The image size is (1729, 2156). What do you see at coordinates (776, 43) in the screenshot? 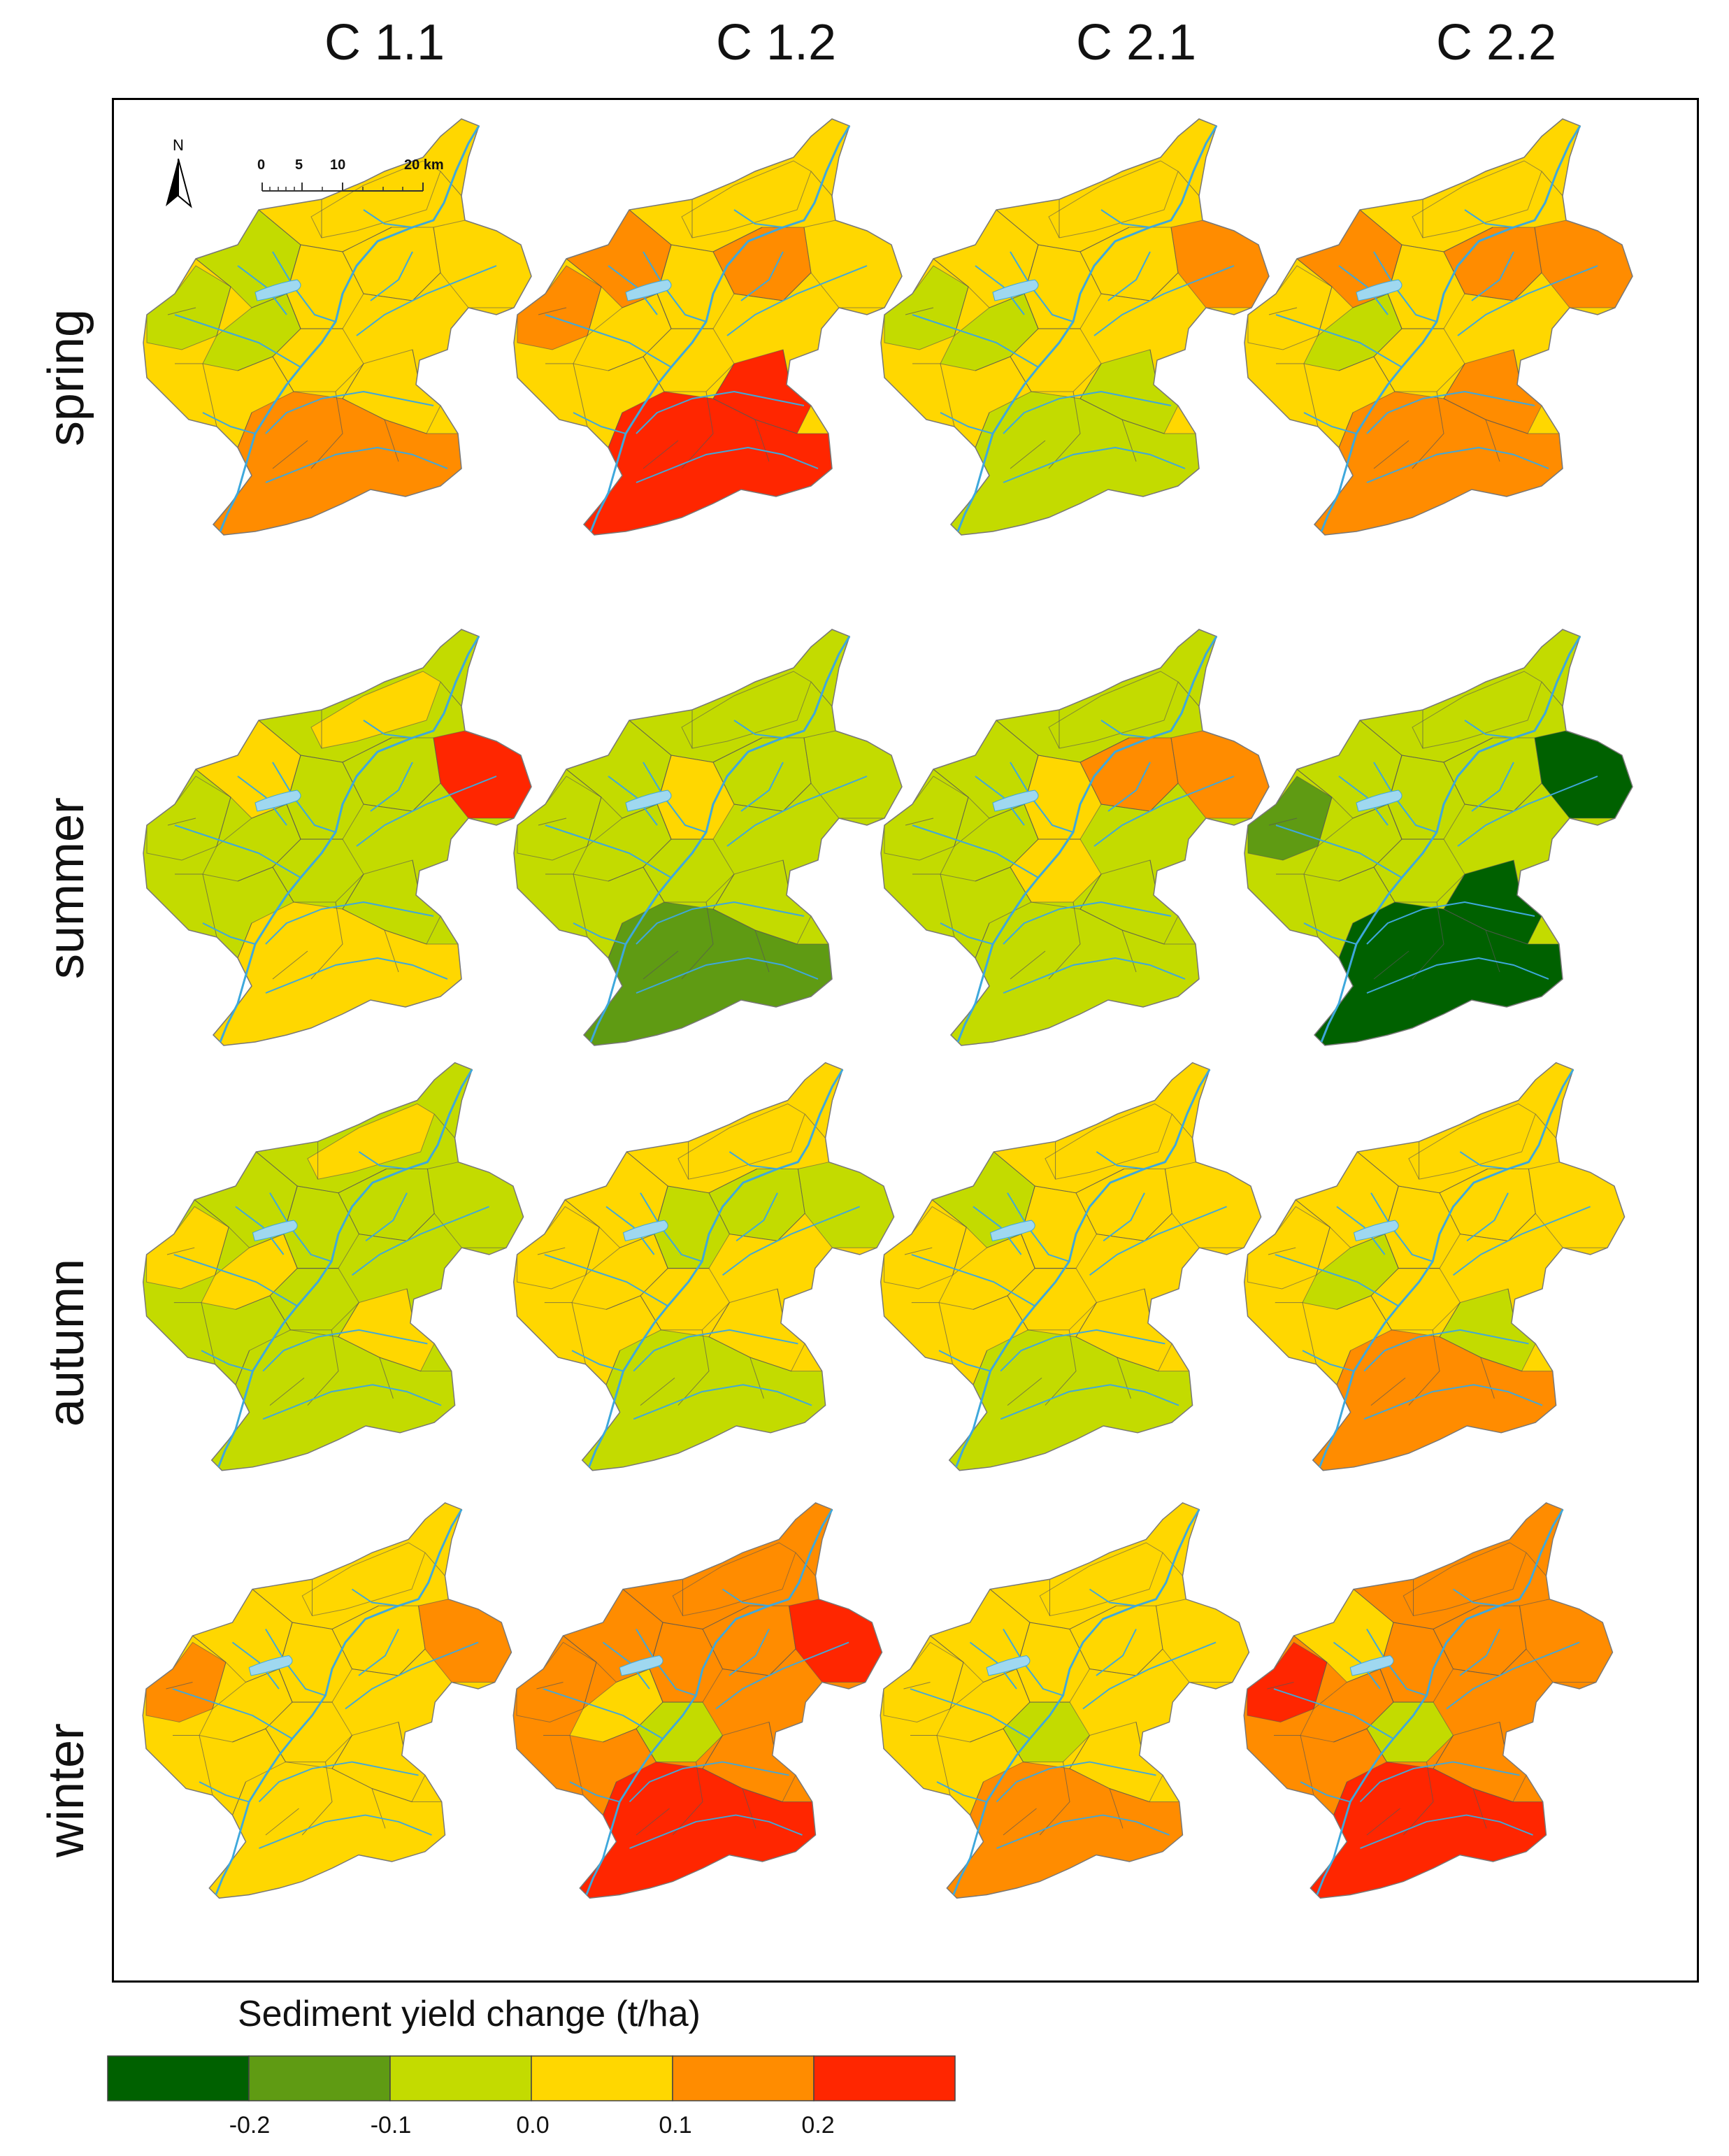
I see `column-title-c12: C 1.2` at bounding box center [776, 43].